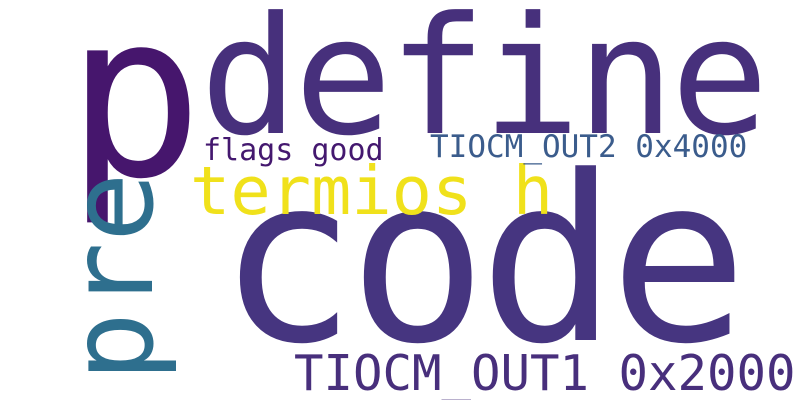 The image size is (800, 400). Describe the element at coordinates (293, 150) in the screenshot. I see `word-flags-good: flags good` at that location.